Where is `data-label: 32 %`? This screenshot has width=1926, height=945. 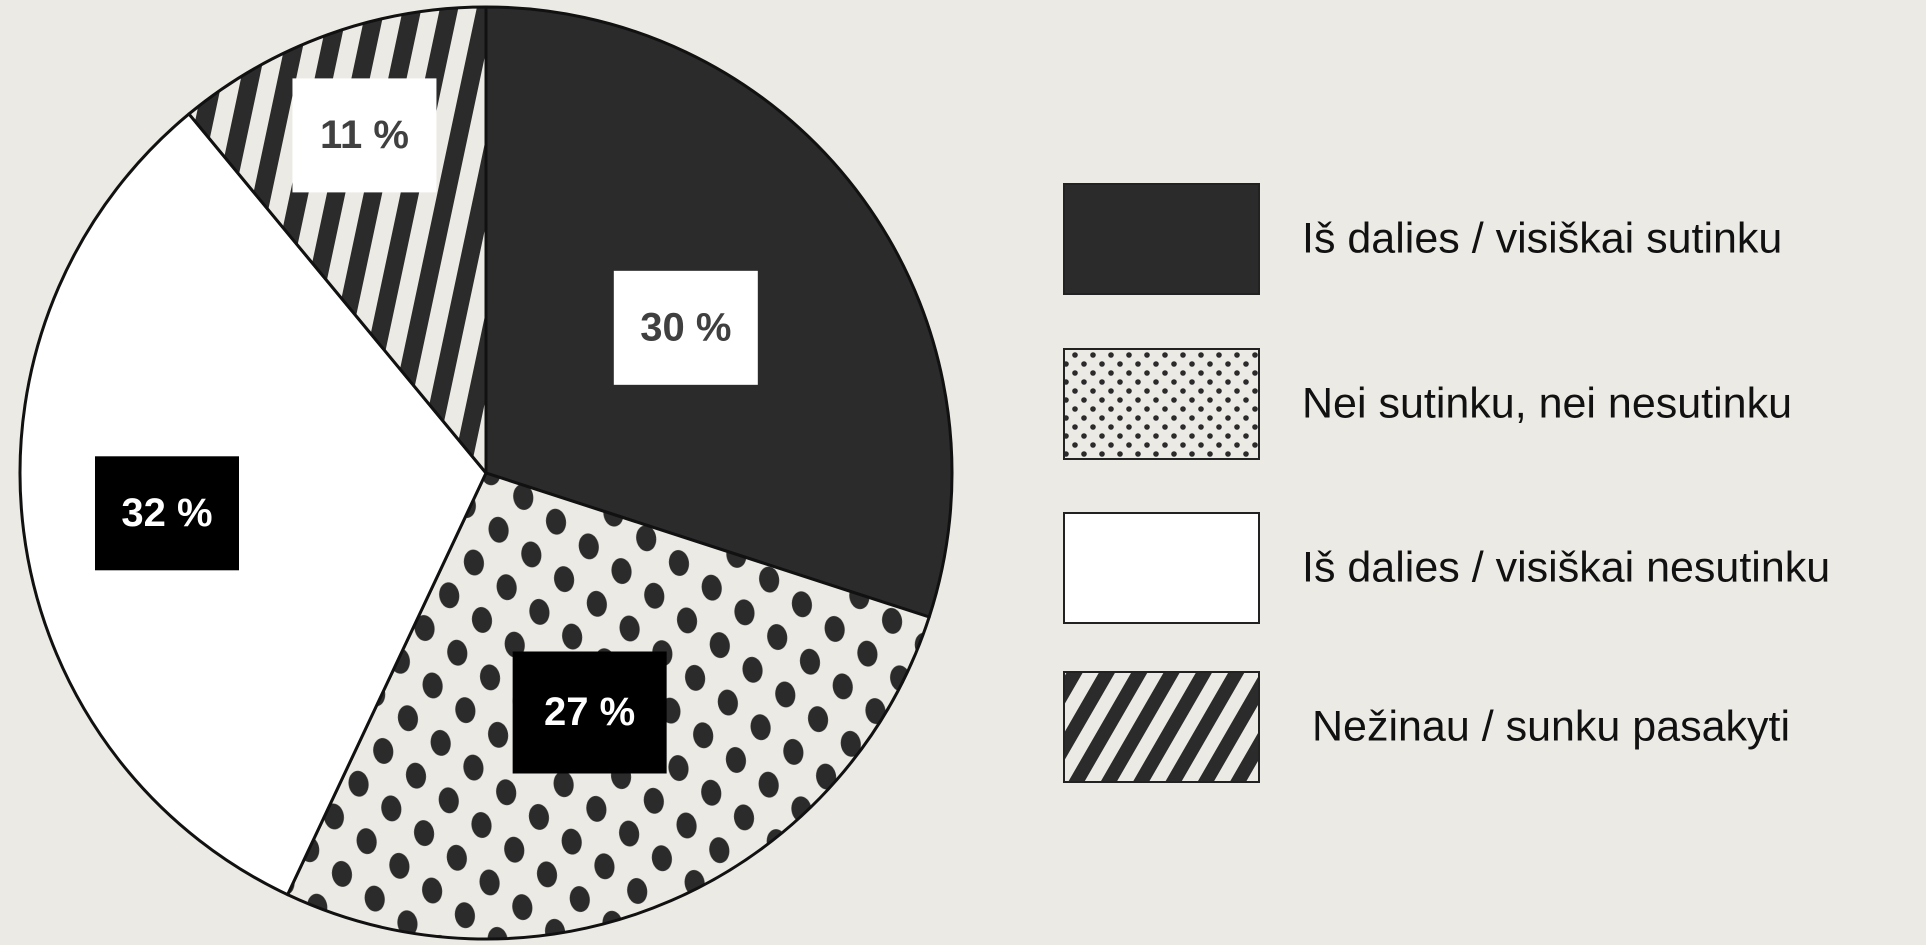
data-label: 32 % is located at coordinates (166, 513).